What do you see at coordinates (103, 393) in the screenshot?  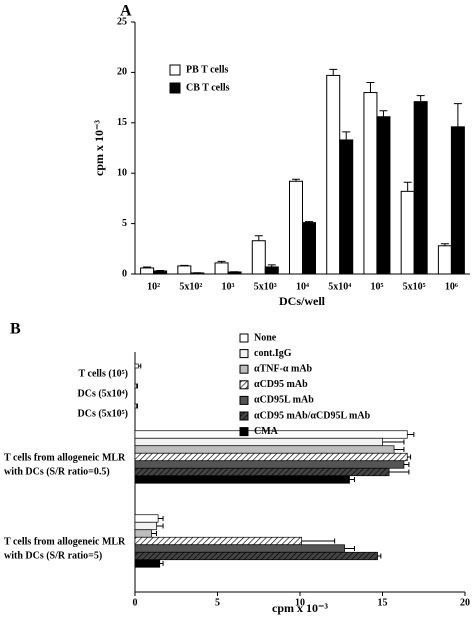 I see `y-tick-label: DCs (5x10⁴)` at bounding box center [103, 393].